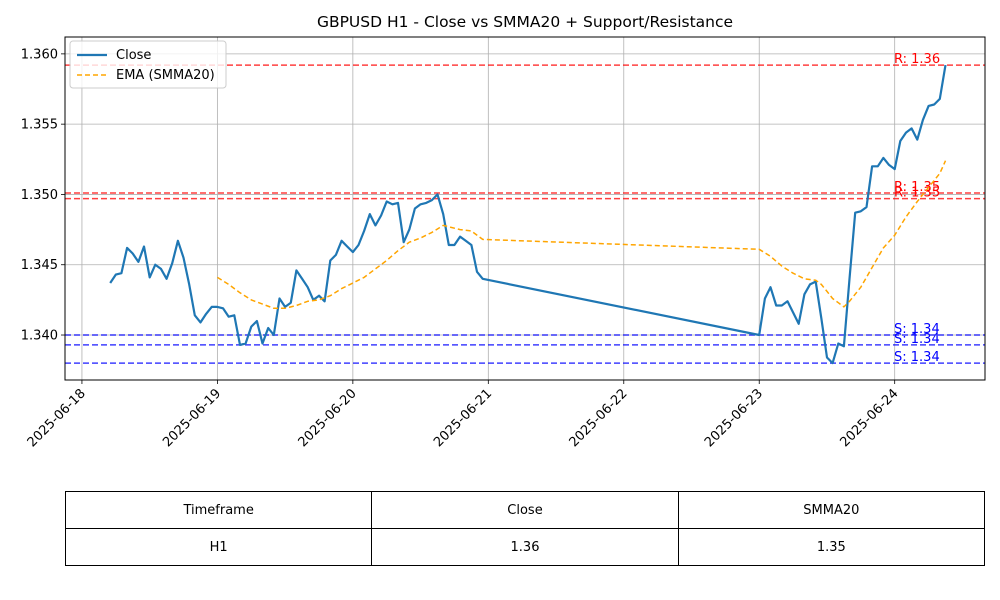 Image resolution: width=1000 pixels, height=600 pixels. I want to click on x-tick-label: 2025-06-19, so click(192, 418).